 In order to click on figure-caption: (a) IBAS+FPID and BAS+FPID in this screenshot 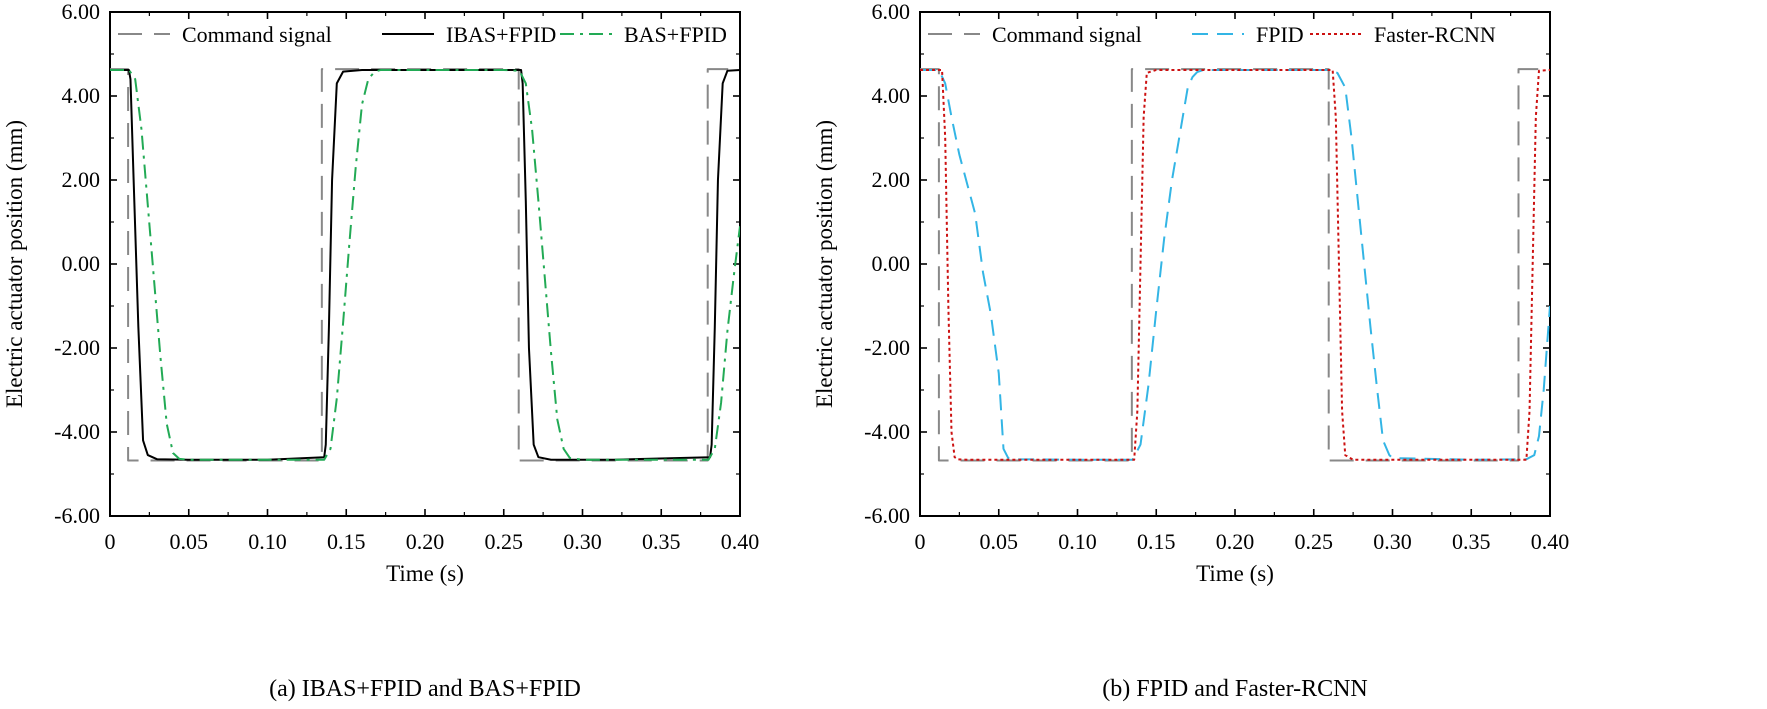, I will do `click(425, 689)`.